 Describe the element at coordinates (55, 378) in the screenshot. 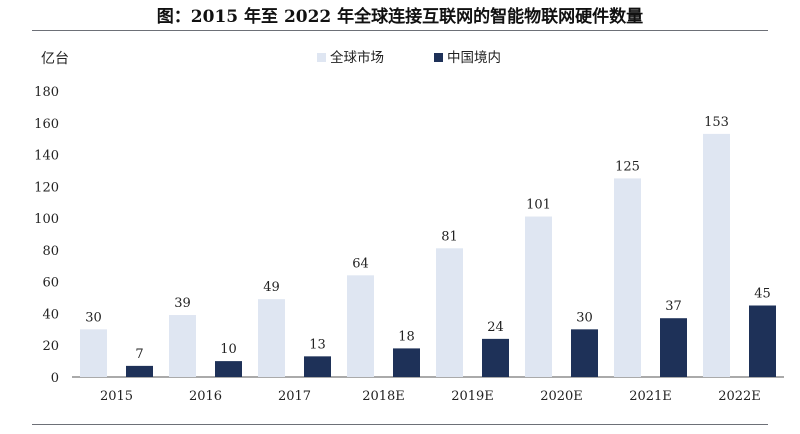

I see `y-tick-label: 0` at that location.